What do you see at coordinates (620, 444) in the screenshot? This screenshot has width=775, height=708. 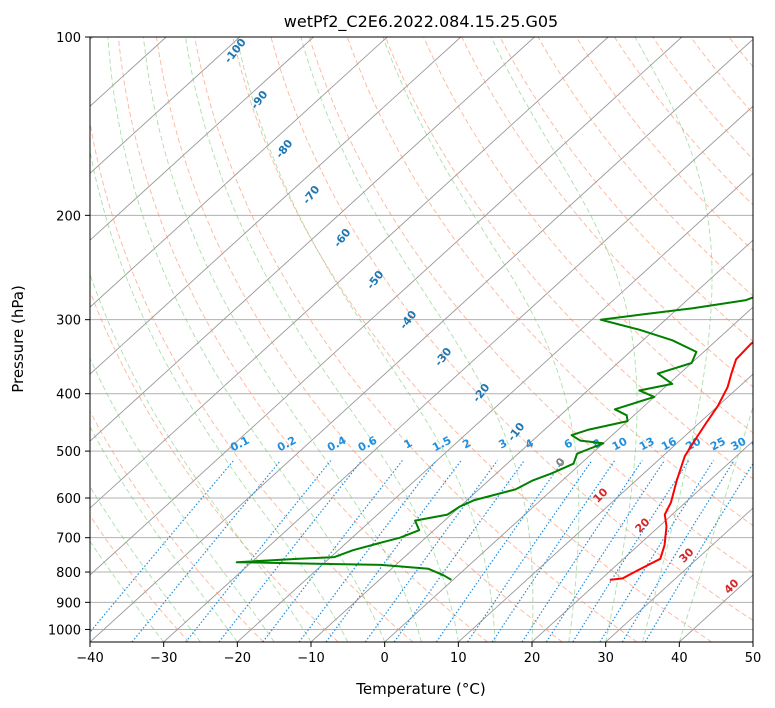 I see `mixing-ratio-label: 10` at bounding box center [620, 444].